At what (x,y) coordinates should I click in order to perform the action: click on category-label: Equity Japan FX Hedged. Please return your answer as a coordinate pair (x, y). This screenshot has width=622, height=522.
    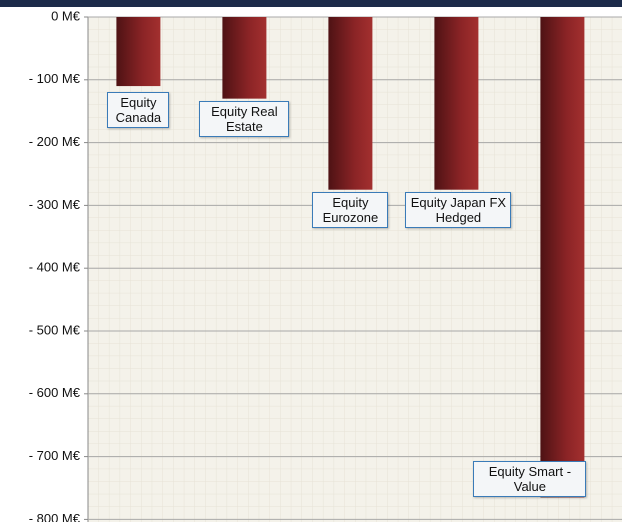
    Looking at the image, I should click on (458, 209).